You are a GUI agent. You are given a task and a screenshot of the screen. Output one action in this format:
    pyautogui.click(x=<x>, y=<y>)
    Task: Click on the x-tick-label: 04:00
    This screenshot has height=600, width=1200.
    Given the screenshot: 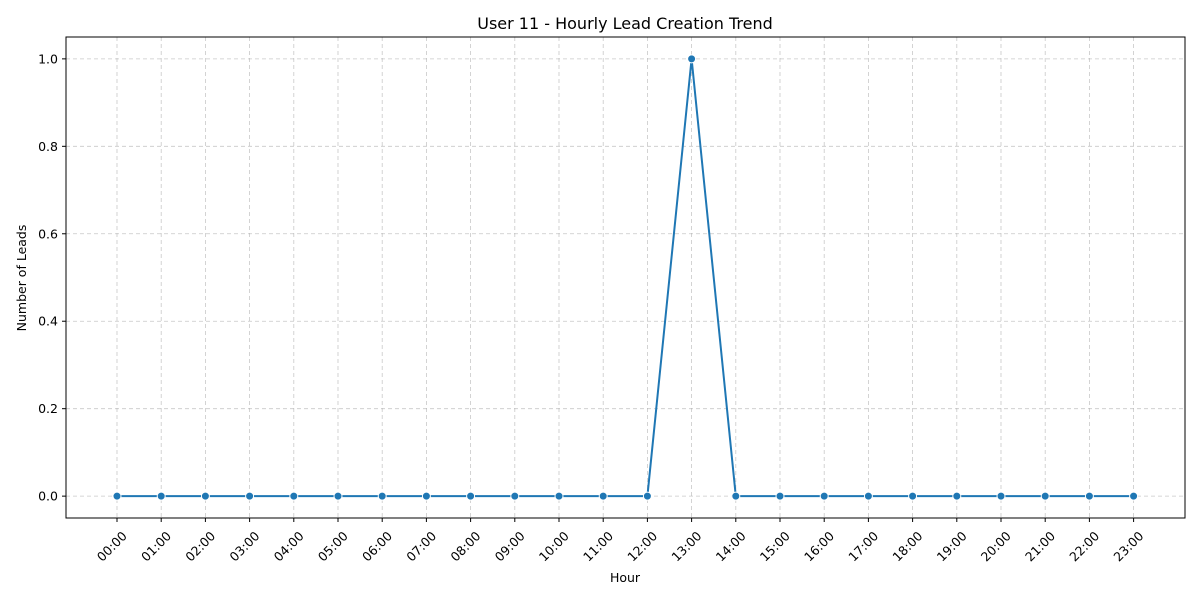 What is the action you would take?
    pyautogui.click(x=289, y=546)
    